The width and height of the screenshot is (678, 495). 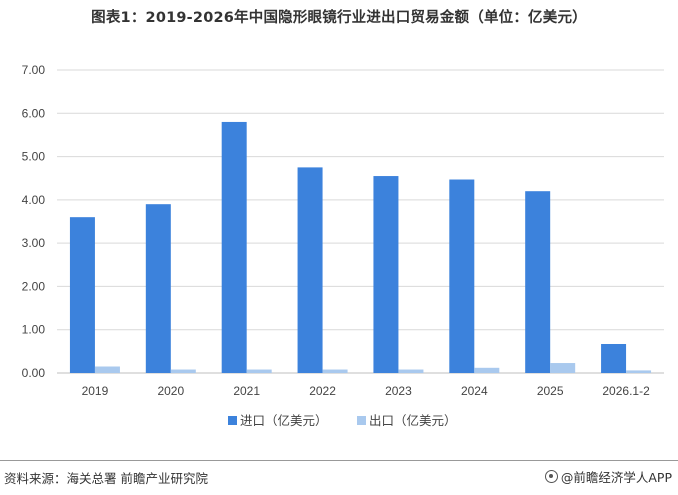 What do you see at coordinates (34, 221) in the screenshot?
I see `y-axis-ticks: 0.00 1.00 2.00 3.00 4.00 5.00 6.00 7.00` at bounding box center [34, 221].